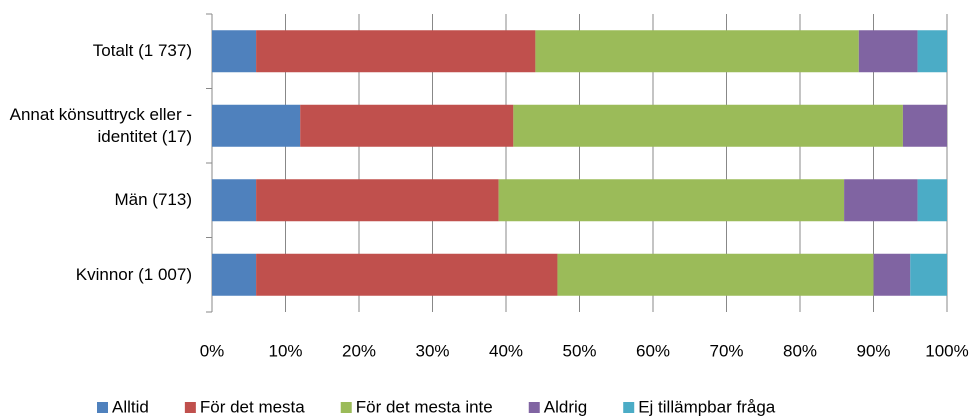  Describe the element at coordinates (212, 350) in the screenshot. I see `x-tick-label: 0%` at that location.